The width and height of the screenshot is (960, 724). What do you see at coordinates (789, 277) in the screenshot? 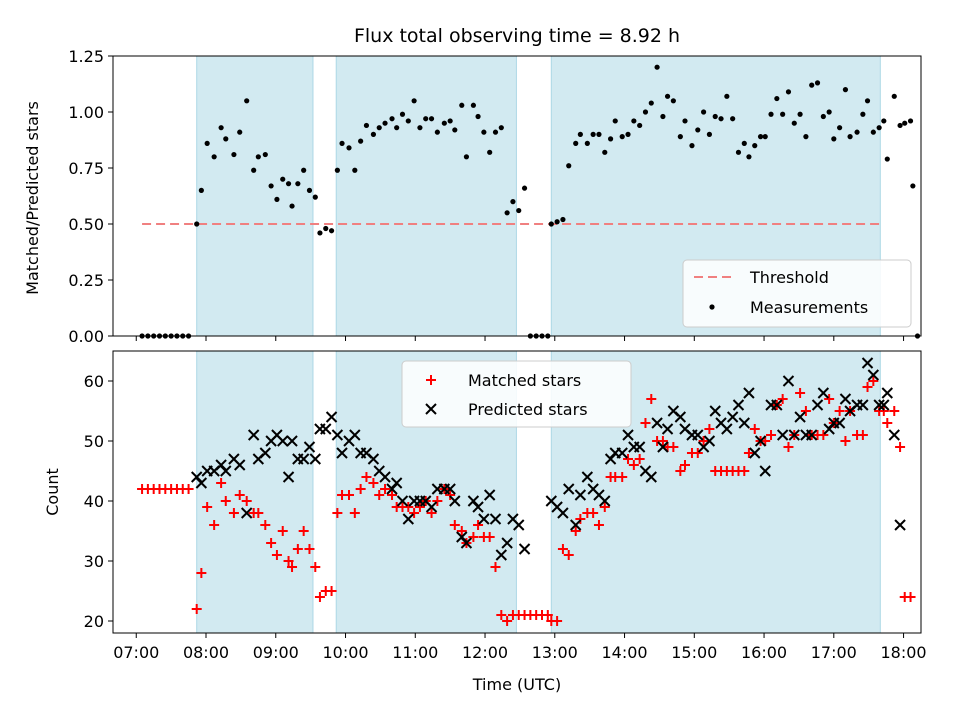
I see `legend-threshold-label: Threshold` at bounding box center [789, 277].